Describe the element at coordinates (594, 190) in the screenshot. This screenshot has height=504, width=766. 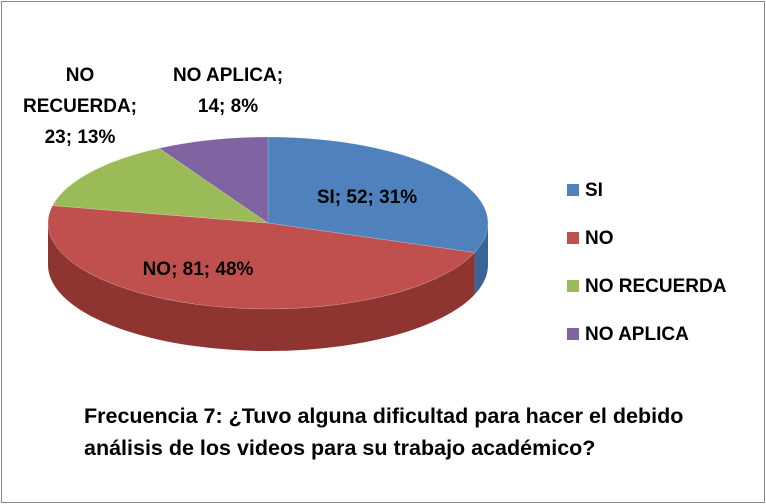
I see `legend-label: SI` at that location.